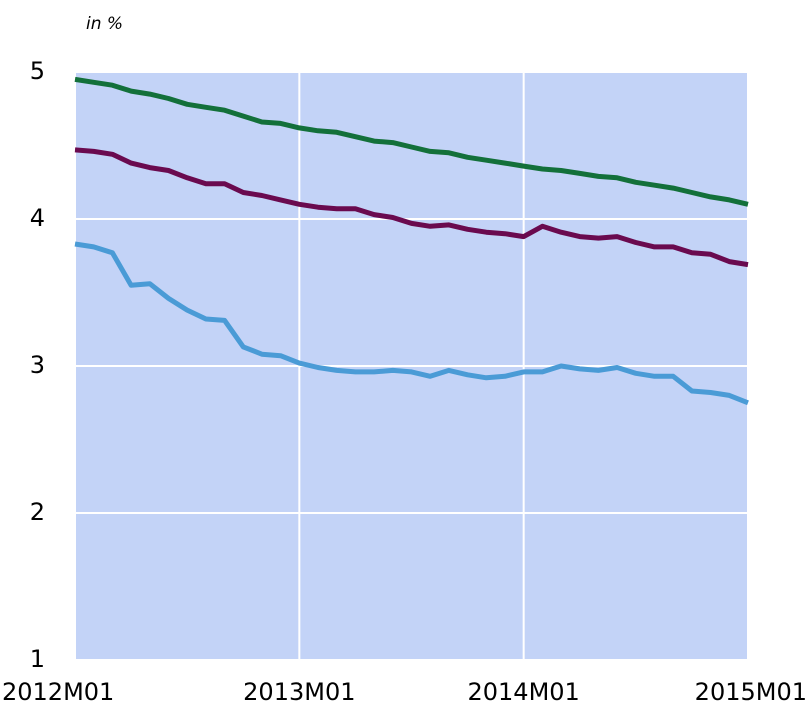 The image size is (809, 713). Describe the element at coordinates (299, 692) in the screenshot. I see `x-tick-label: 2013M01` at that location.